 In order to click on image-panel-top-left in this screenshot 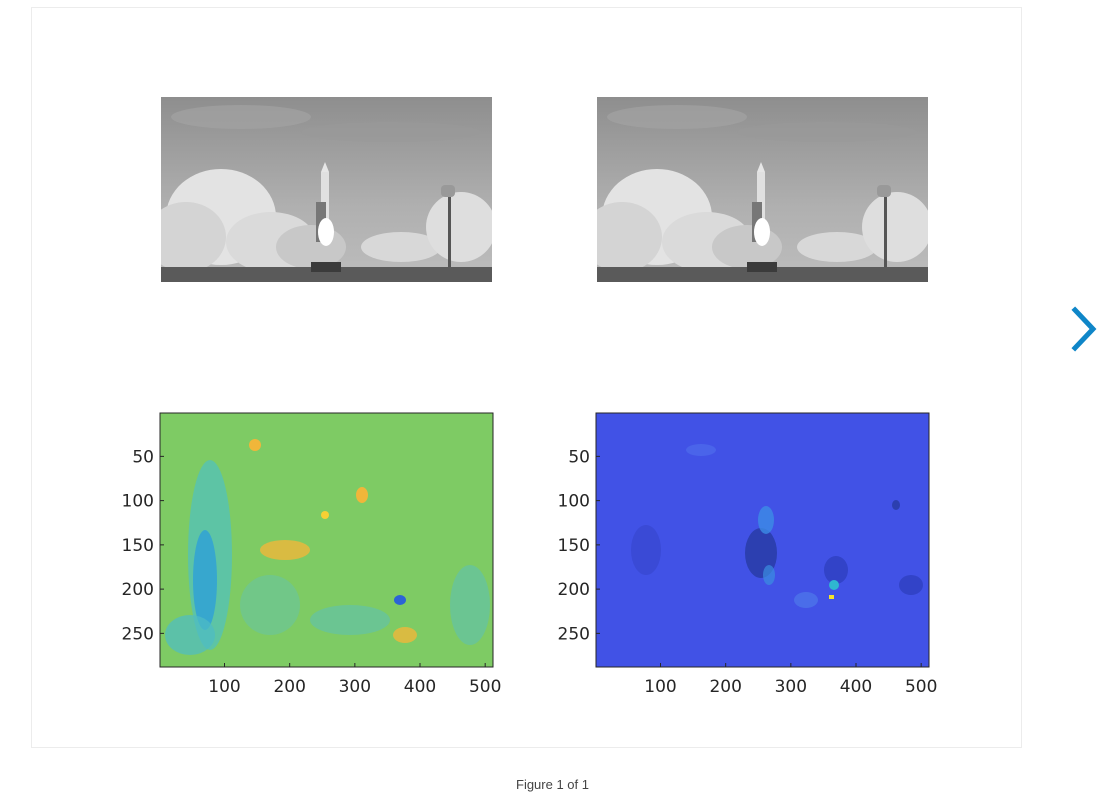, I will do `click(326, 189)`.